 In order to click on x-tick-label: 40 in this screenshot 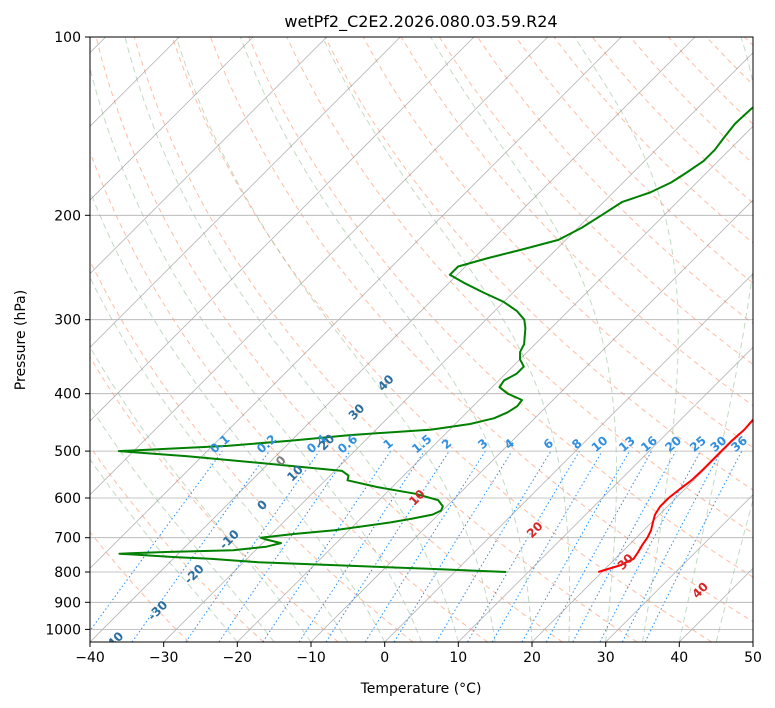, I will do `click(679, 658)`.